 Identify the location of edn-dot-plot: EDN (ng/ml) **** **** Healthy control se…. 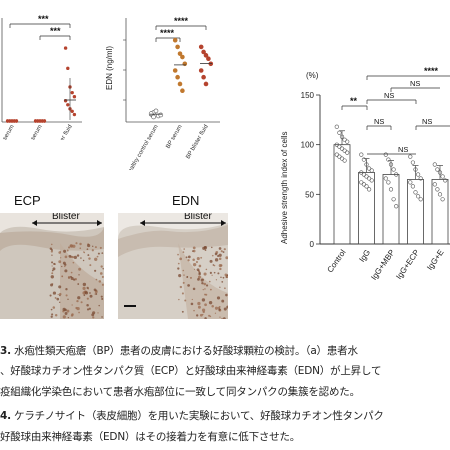
(162, 93).